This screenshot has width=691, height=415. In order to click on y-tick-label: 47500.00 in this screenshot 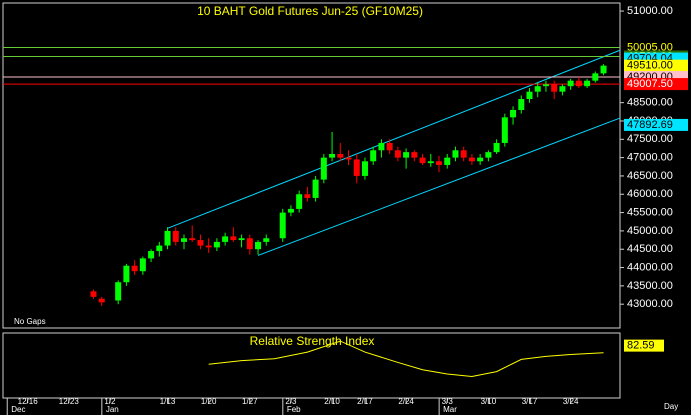, I will do `click(650, 139)`.